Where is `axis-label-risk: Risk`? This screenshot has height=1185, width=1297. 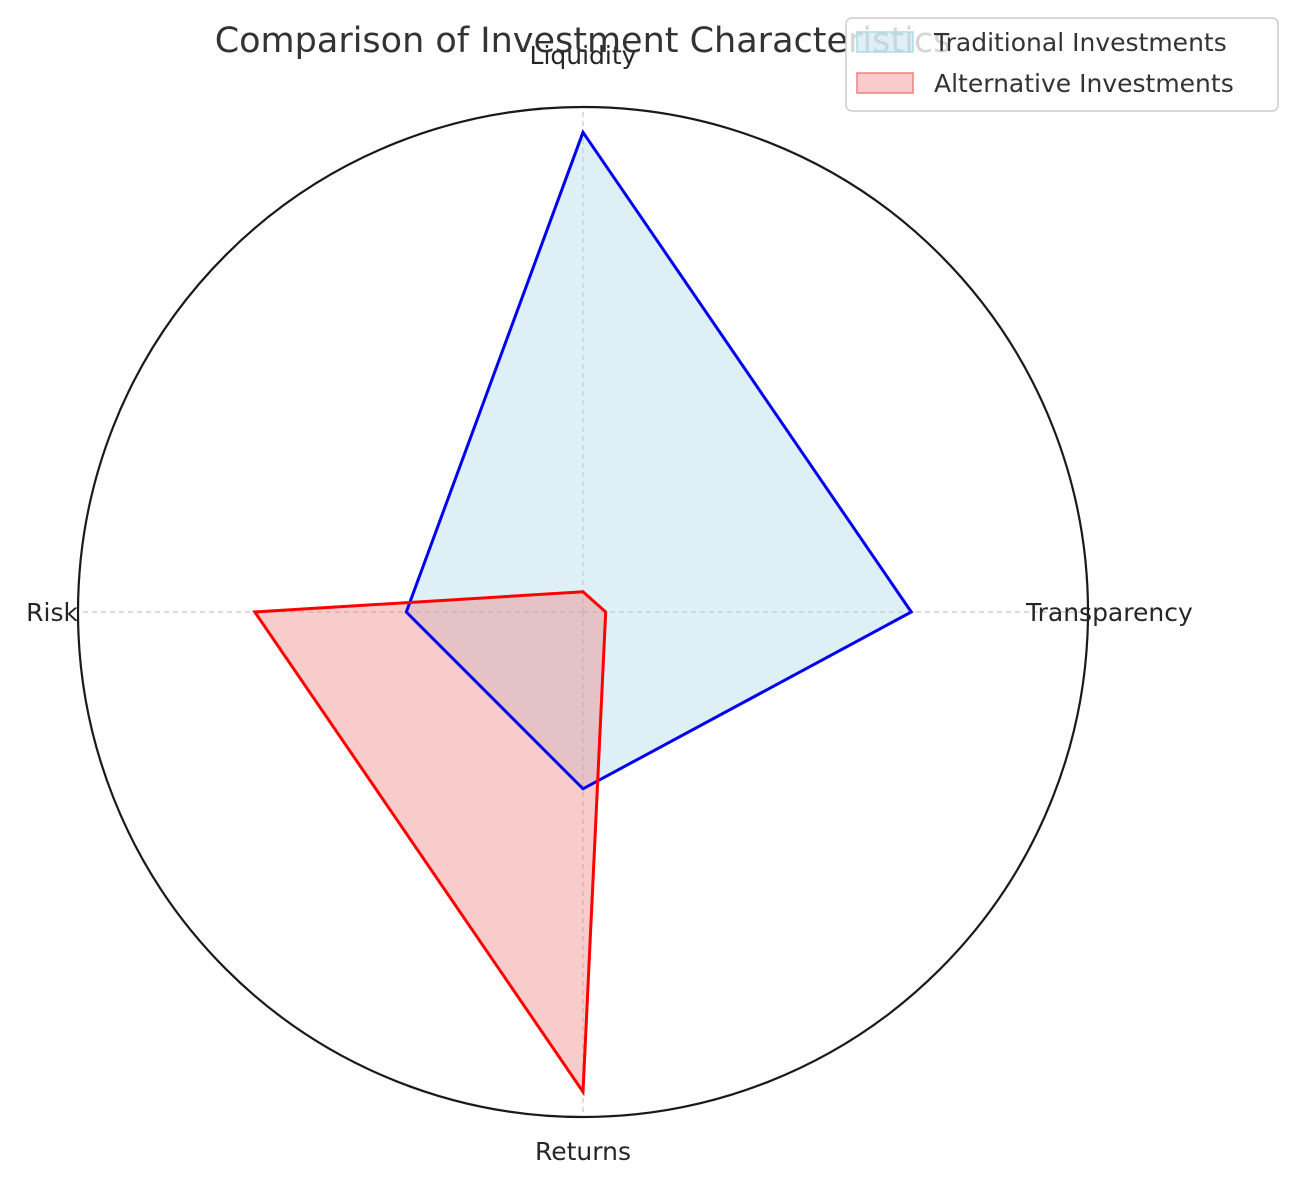 axis-label-risk: Risk is located at coordinates (52, 612).